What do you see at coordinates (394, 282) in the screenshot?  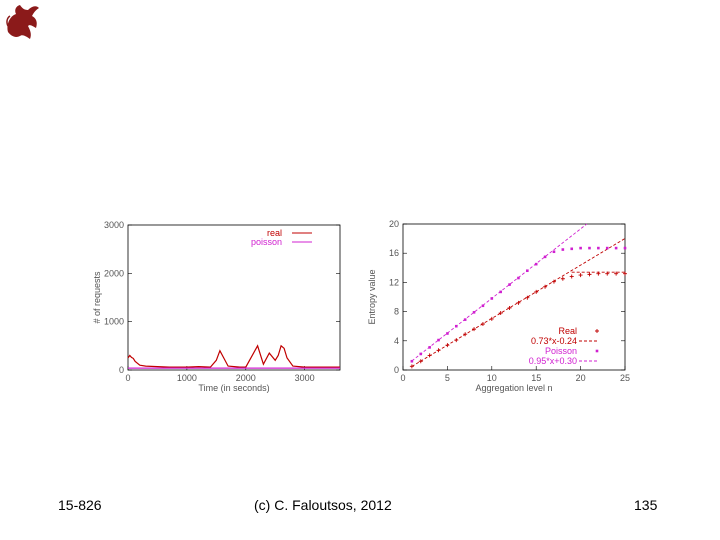 I see `y-tick-label: 12` at bounding box center [394, 282].